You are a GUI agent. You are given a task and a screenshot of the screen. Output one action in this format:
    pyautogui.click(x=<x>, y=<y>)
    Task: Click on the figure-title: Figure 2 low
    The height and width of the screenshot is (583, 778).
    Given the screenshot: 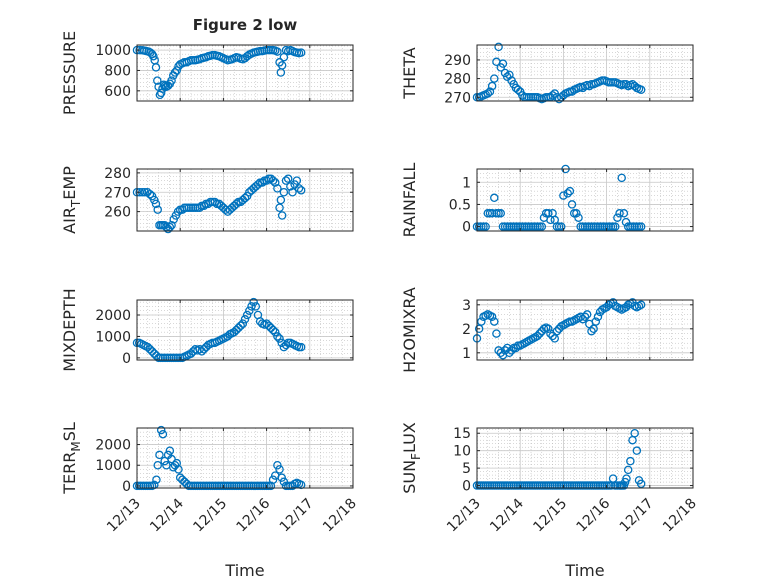 What is the action you would take?
    pyautogui.click(x=245, y=25)
    